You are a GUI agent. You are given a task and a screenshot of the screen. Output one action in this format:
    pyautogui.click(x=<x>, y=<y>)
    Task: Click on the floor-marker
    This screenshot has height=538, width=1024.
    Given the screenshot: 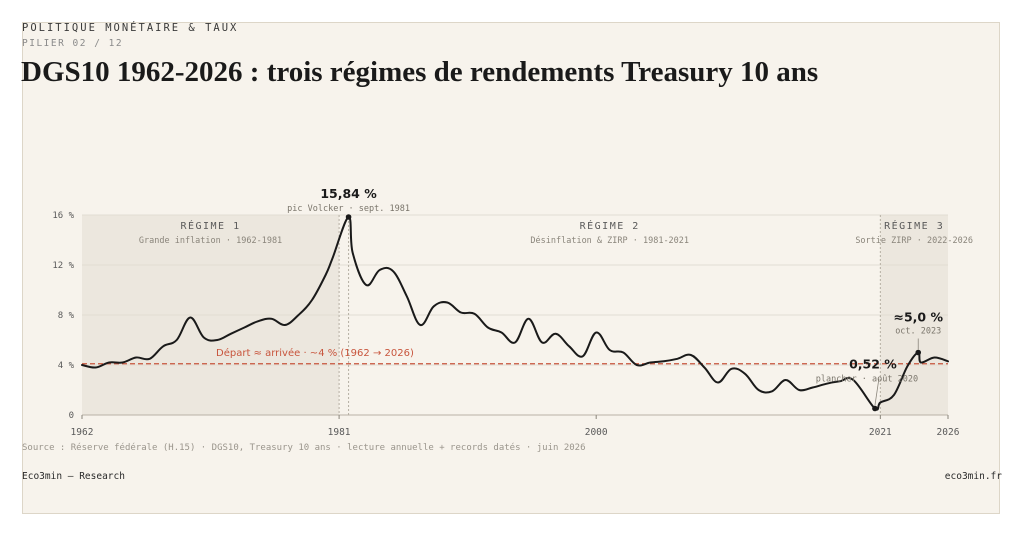 What is the action you would take?
    pyautogui.click(x=875, y=408)
    